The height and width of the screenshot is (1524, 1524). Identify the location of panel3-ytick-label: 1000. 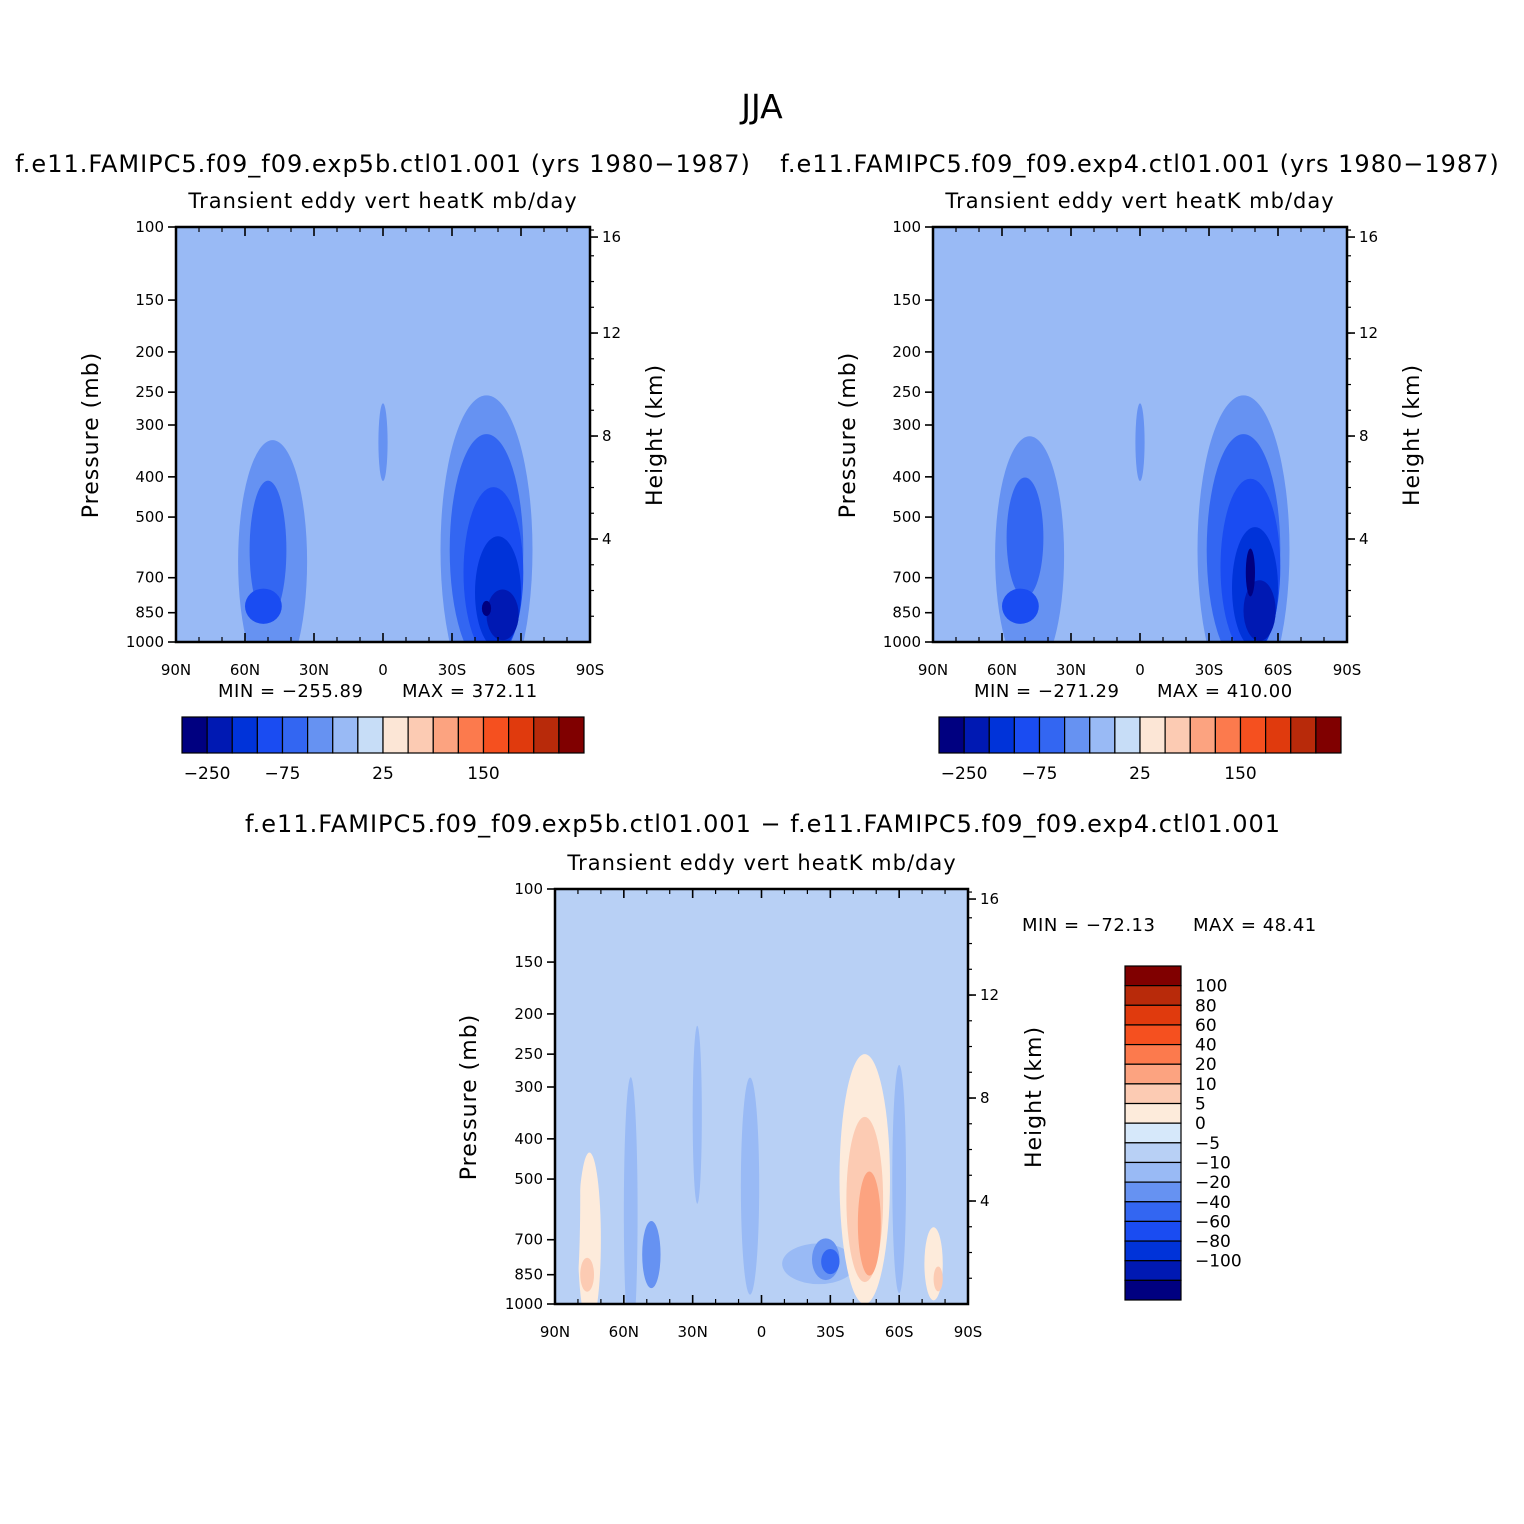
(524, 1304).